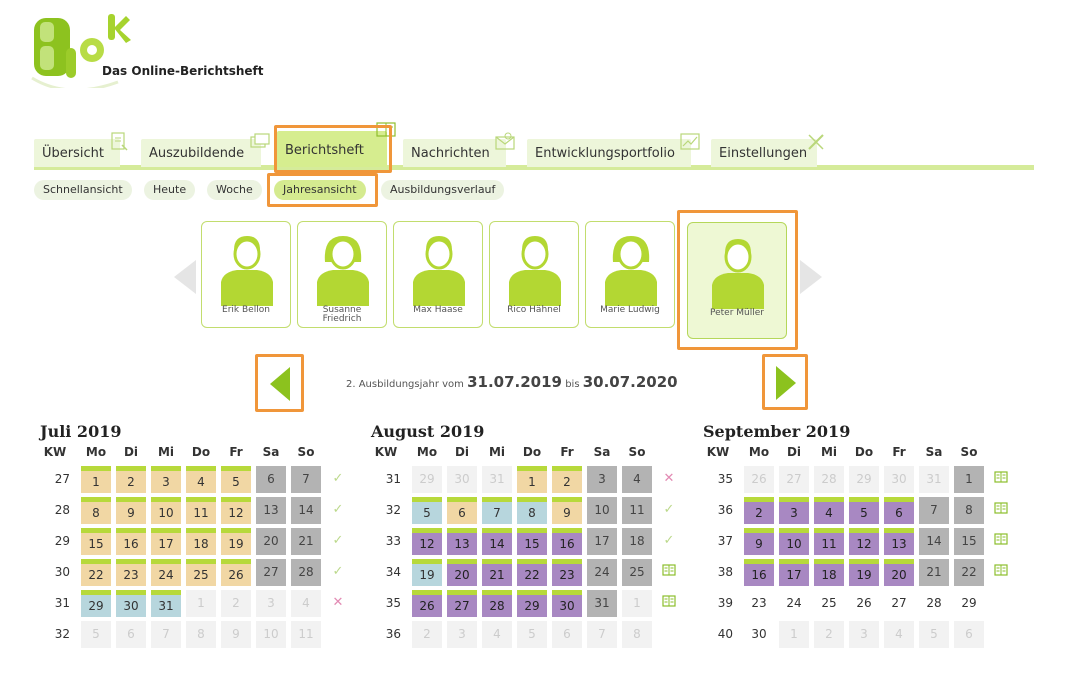 Image resolution: width=1066 pixels, height=678 pixels. I want to click on carousel-prev-arrow-icon, so click(185, 277).